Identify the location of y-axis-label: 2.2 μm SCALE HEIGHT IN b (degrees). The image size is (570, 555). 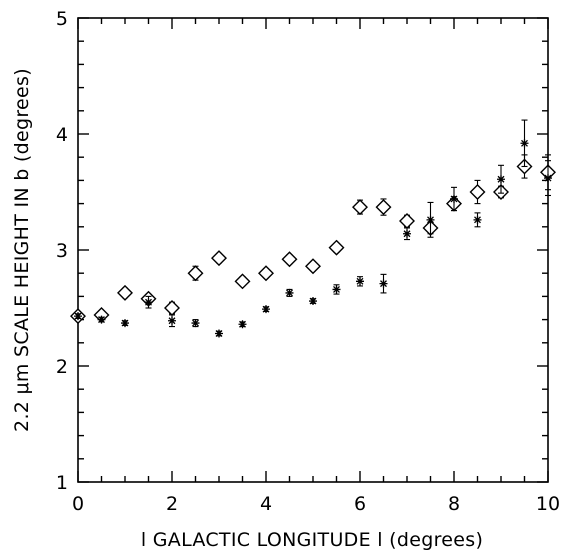
(22, 250).